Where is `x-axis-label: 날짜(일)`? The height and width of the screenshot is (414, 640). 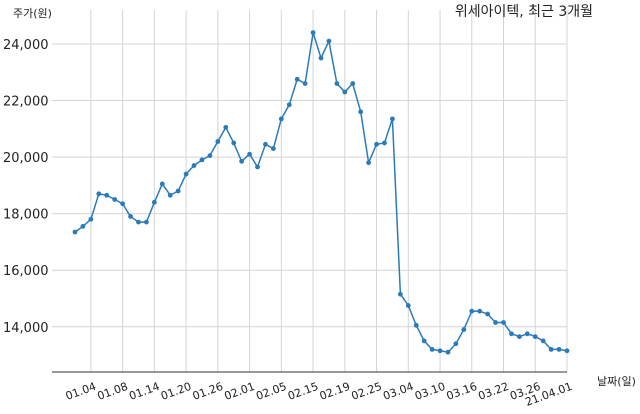
x-axis-label: 날짜(일) is located at coordinates (616, 381).